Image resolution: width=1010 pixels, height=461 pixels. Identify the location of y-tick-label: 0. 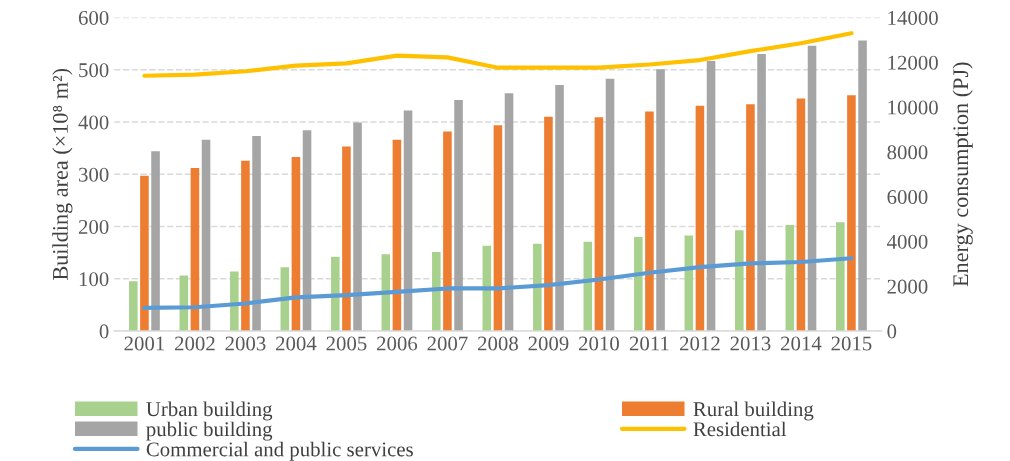
(104, 331).